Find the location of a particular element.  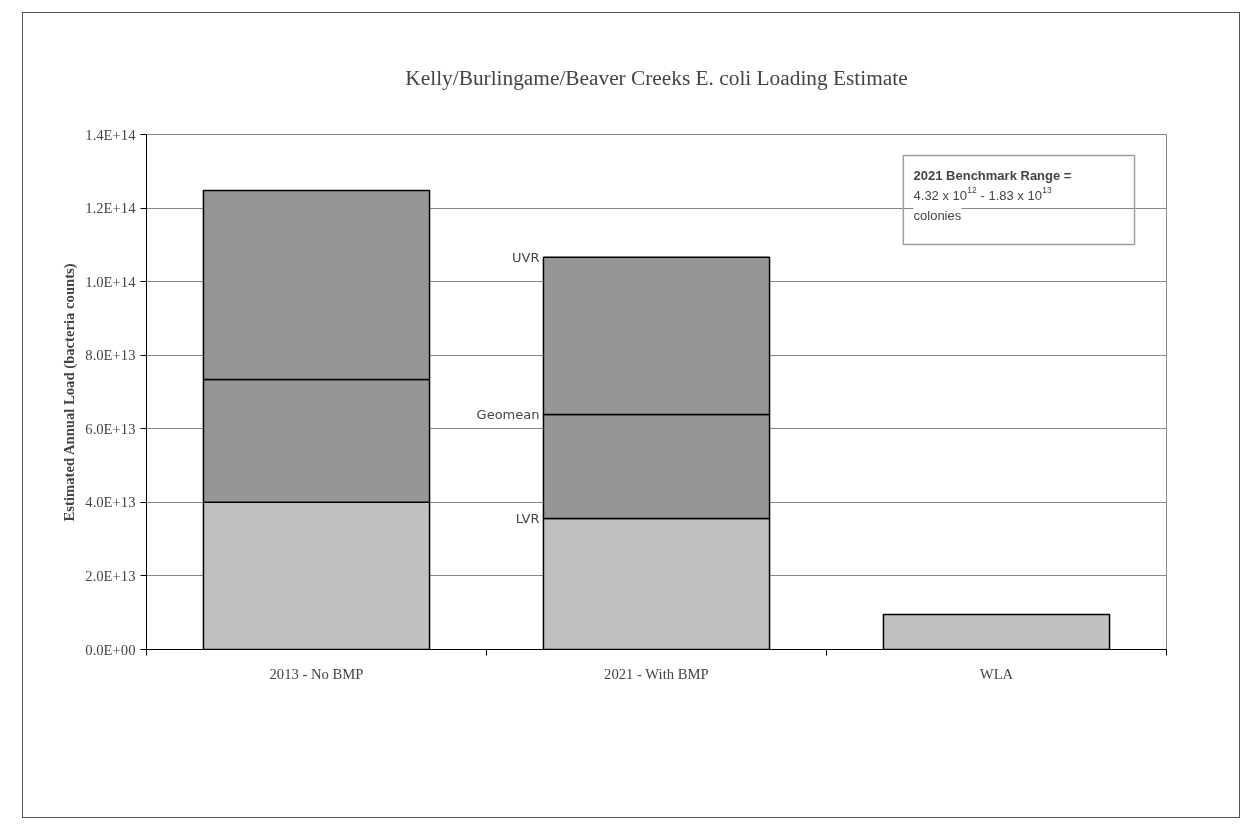

y-tick-label: 6.0E+13 is located at coordinates (110, 428).